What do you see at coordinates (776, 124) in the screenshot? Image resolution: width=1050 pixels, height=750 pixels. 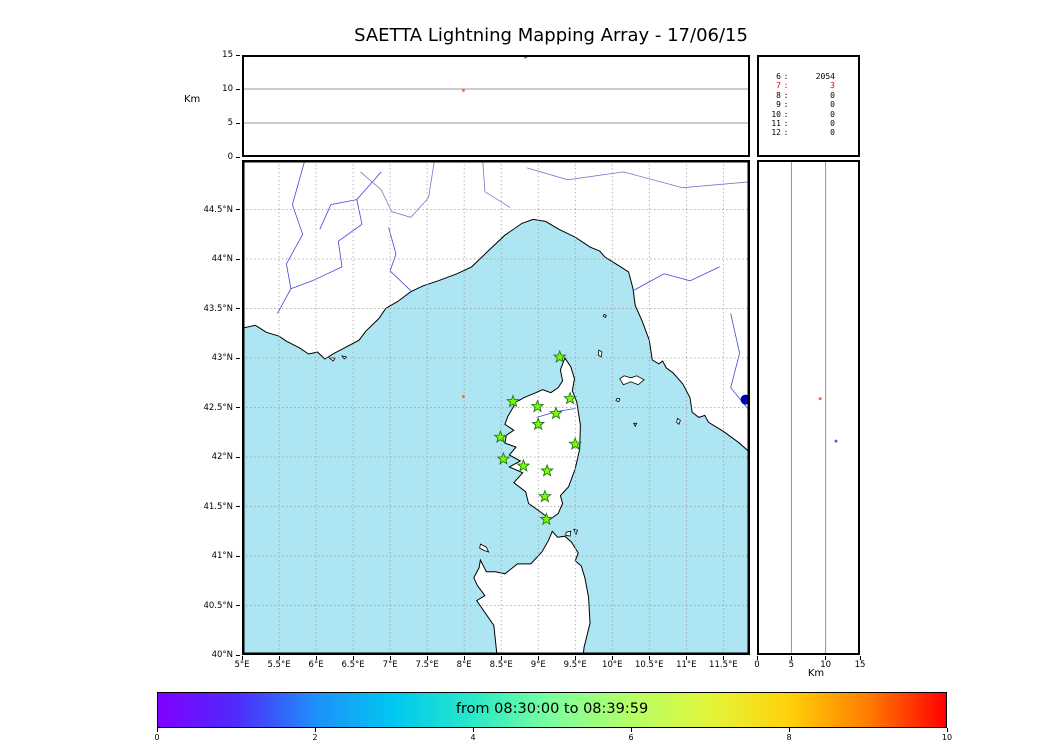 I see `legend-station-number: 11` at bounding box center [776, 124].